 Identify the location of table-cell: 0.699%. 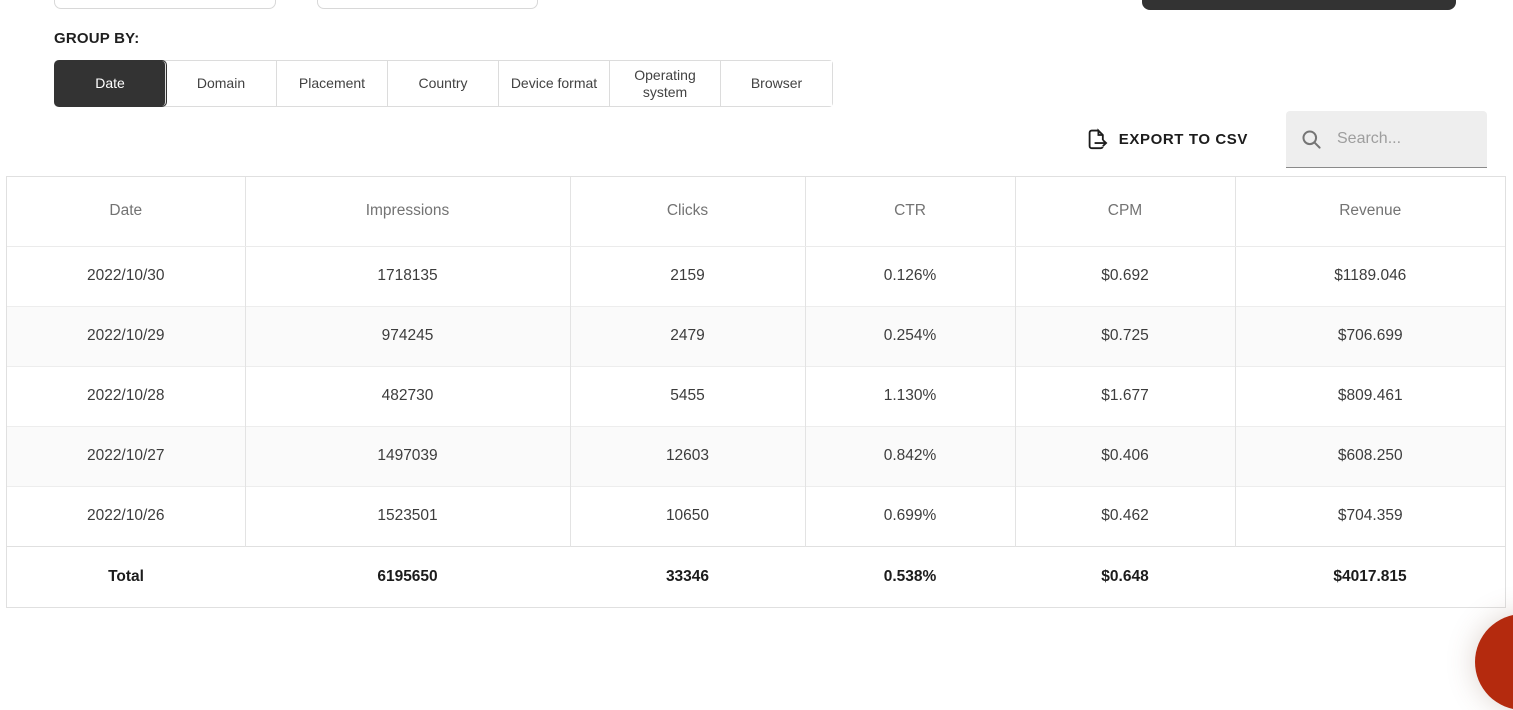
(910, 515).